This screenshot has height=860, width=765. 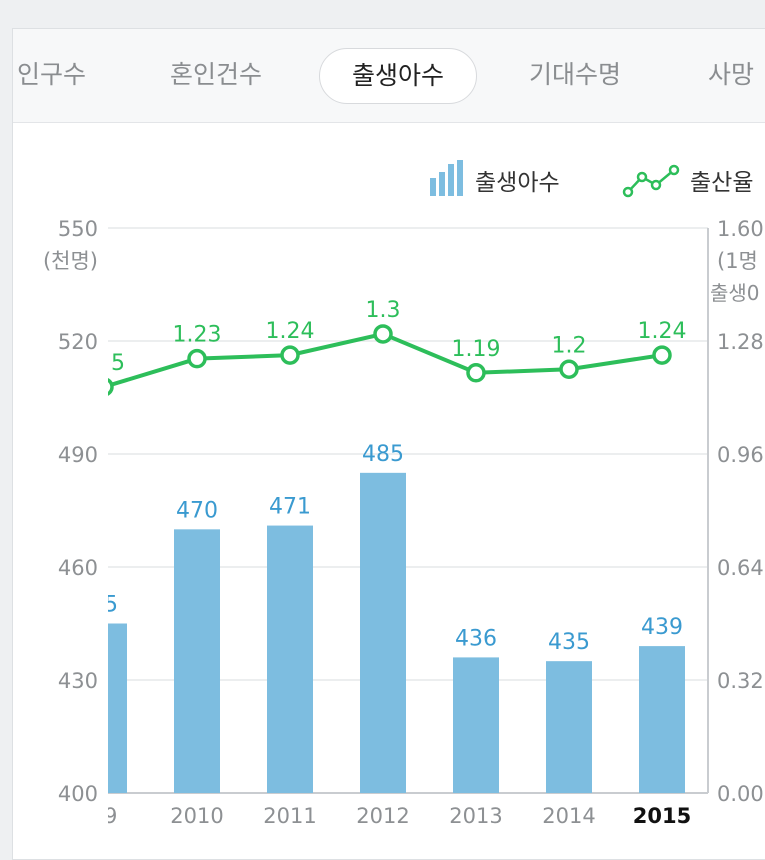 I want to click on x-tick-label: 2013, so click(x=475, y=816).